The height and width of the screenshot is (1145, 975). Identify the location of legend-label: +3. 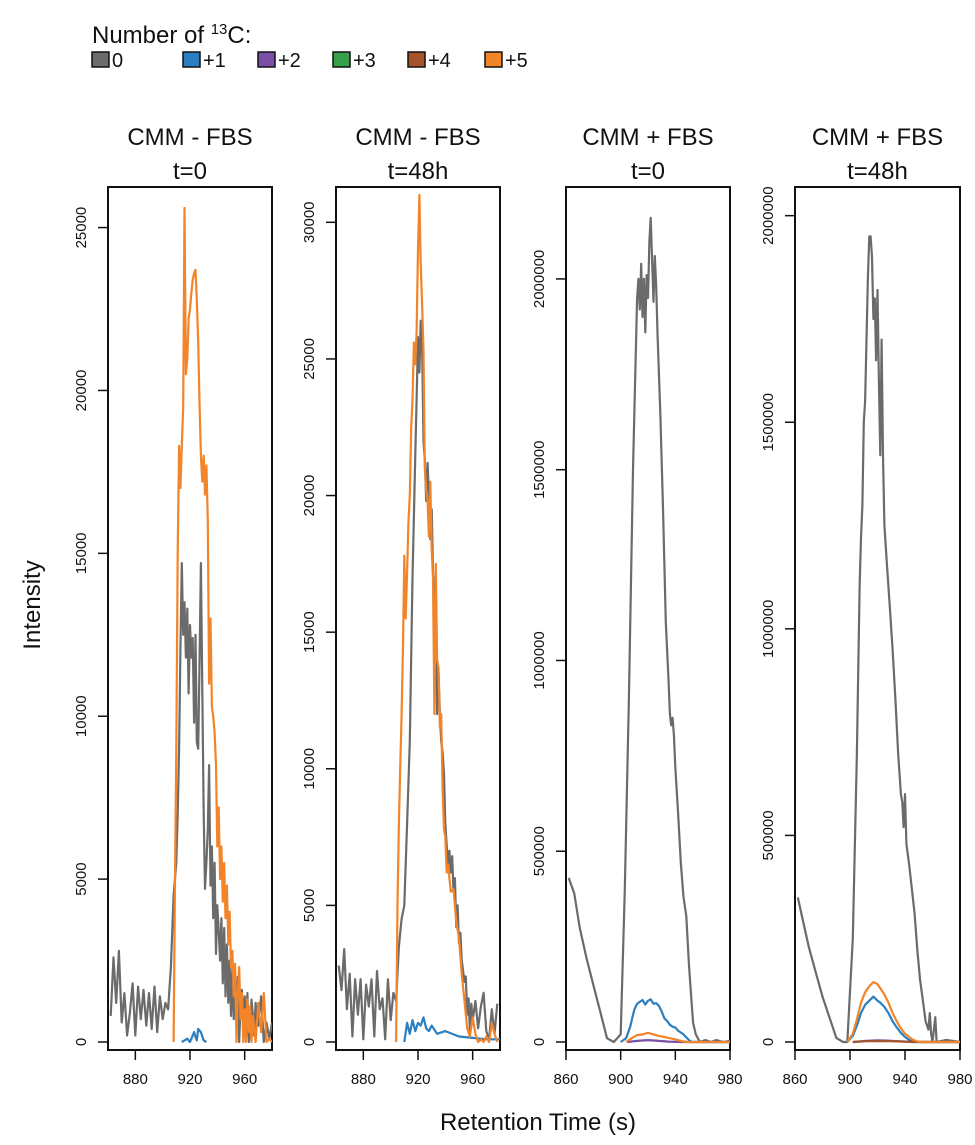
(364, 61).